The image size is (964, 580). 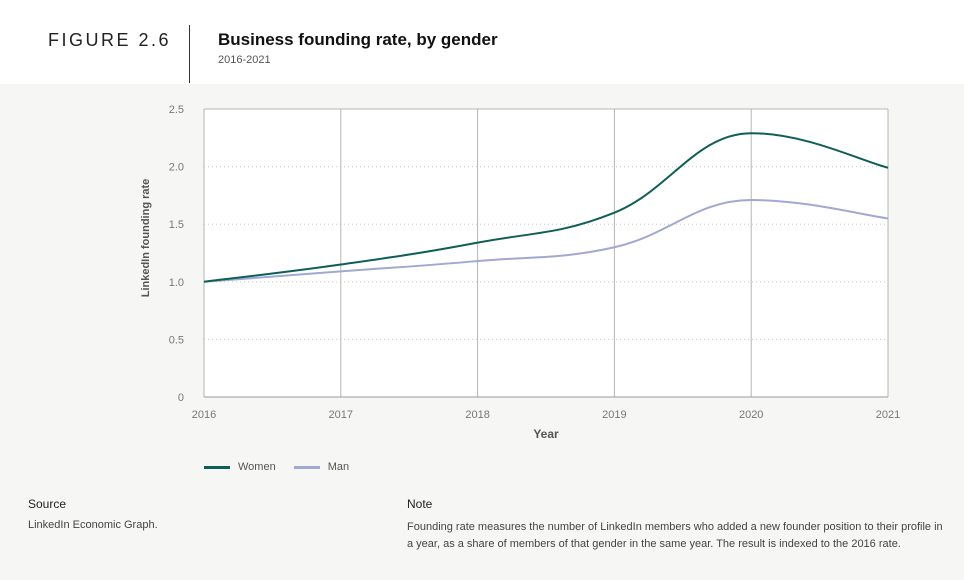 I want to click on x-tick-label: 2020, so click(x=751, y=415).